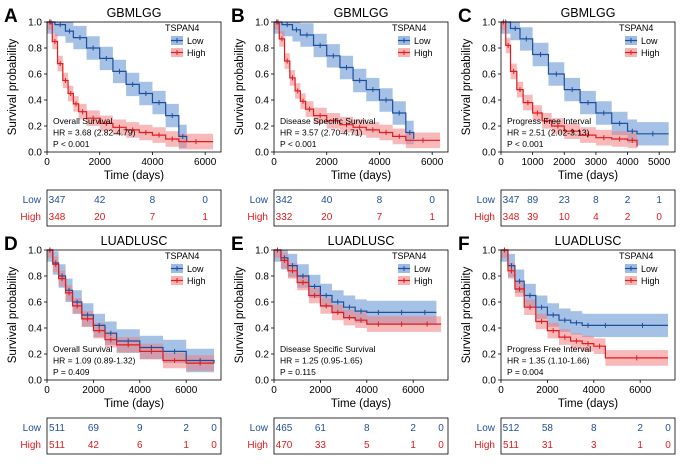 The width and height of the screenshot is (682, 464). I want to click on risk-cell-high: 20, so click(100, 217).